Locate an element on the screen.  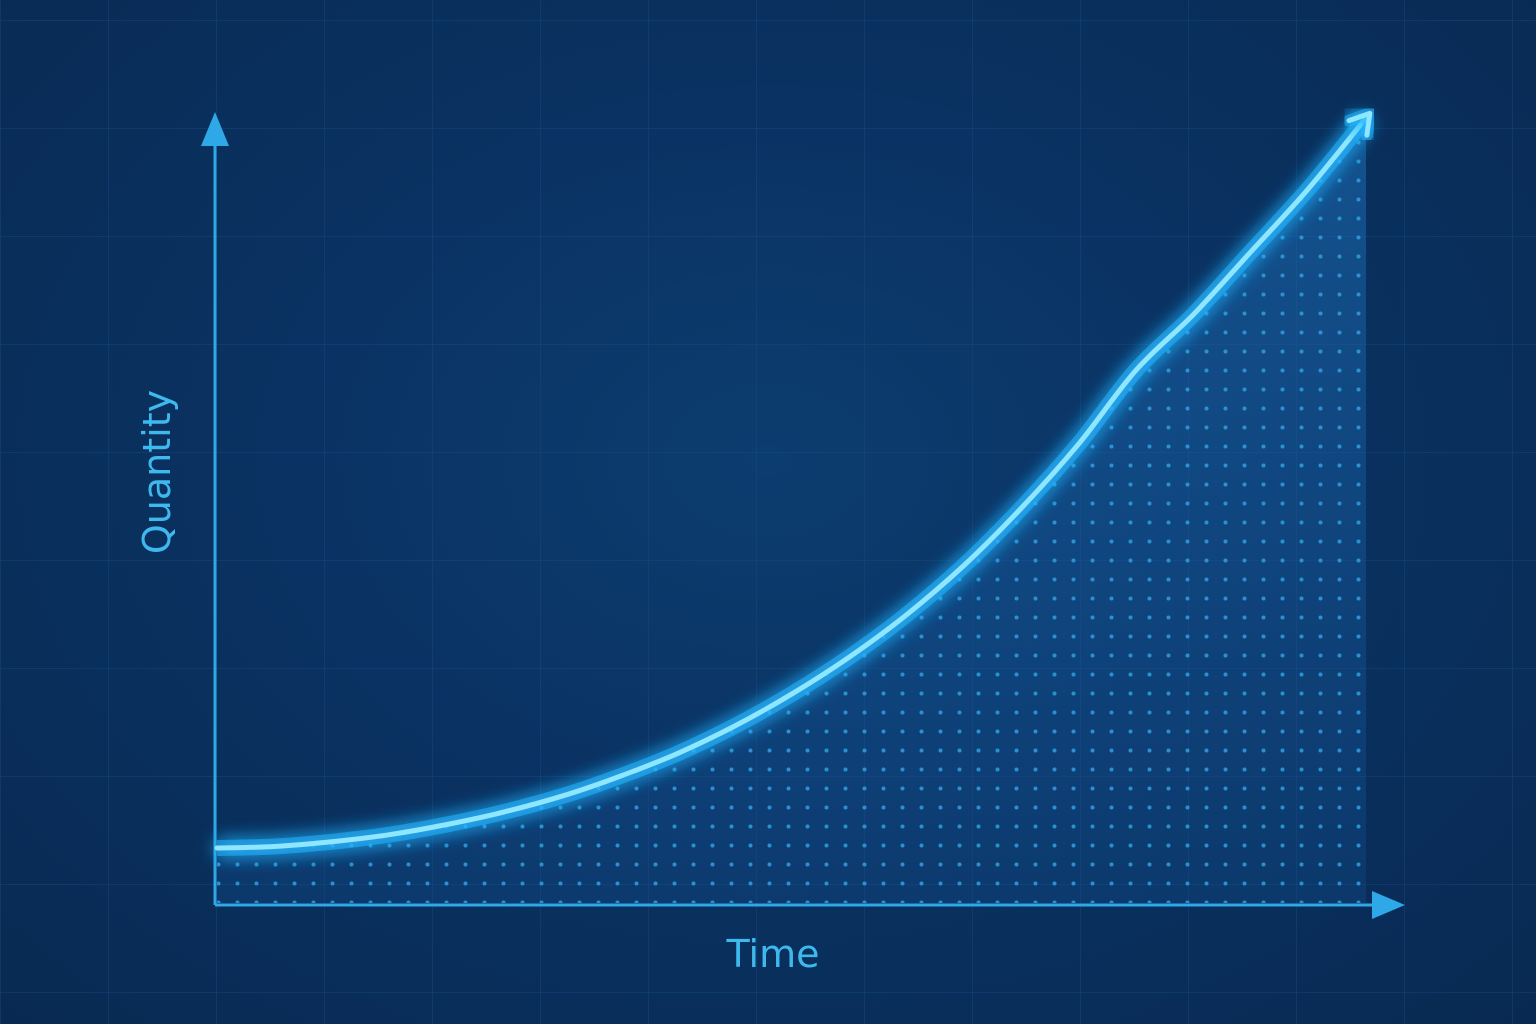
y-axis is located at coordinates (215, 508).